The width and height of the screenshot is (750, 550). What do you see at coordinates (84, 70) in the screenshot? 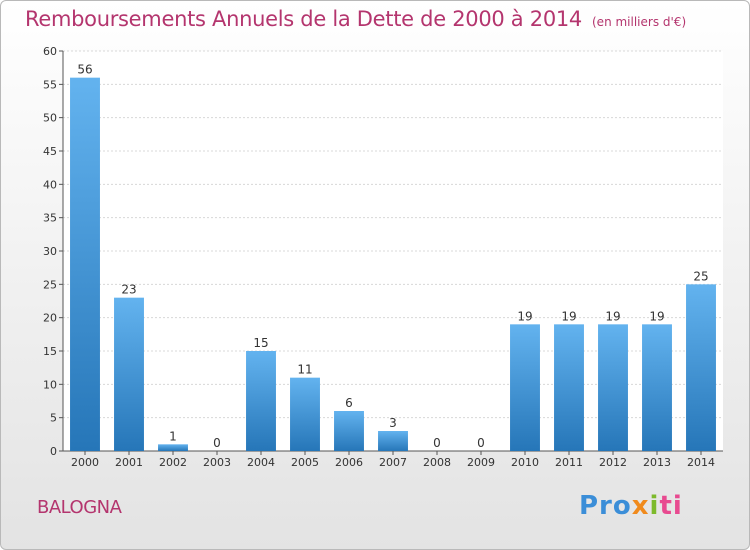
I see `data-label: 56` at bounding box center [84, 70].